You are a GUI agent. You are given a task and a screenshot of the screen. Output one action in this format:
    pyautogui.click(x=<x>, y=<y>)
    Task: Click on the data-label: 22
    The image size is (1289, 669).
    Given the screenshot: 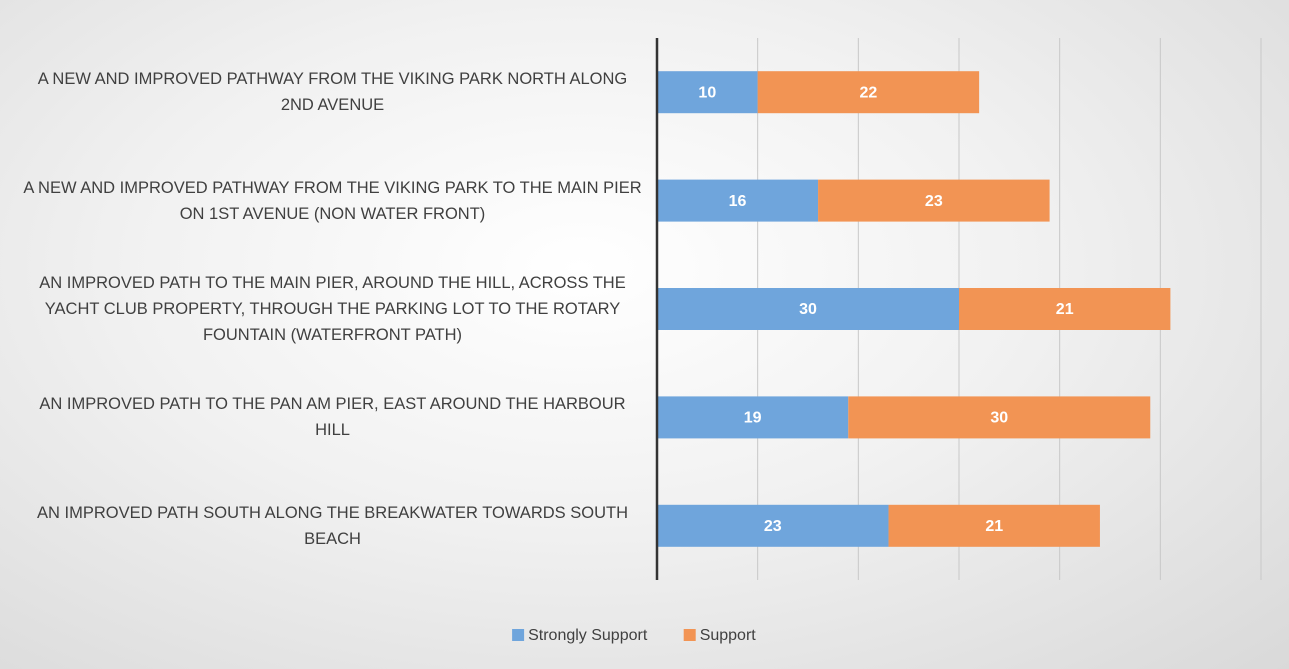 What is the action you would take?
    pyautogui.click(x=869, y=92)
    